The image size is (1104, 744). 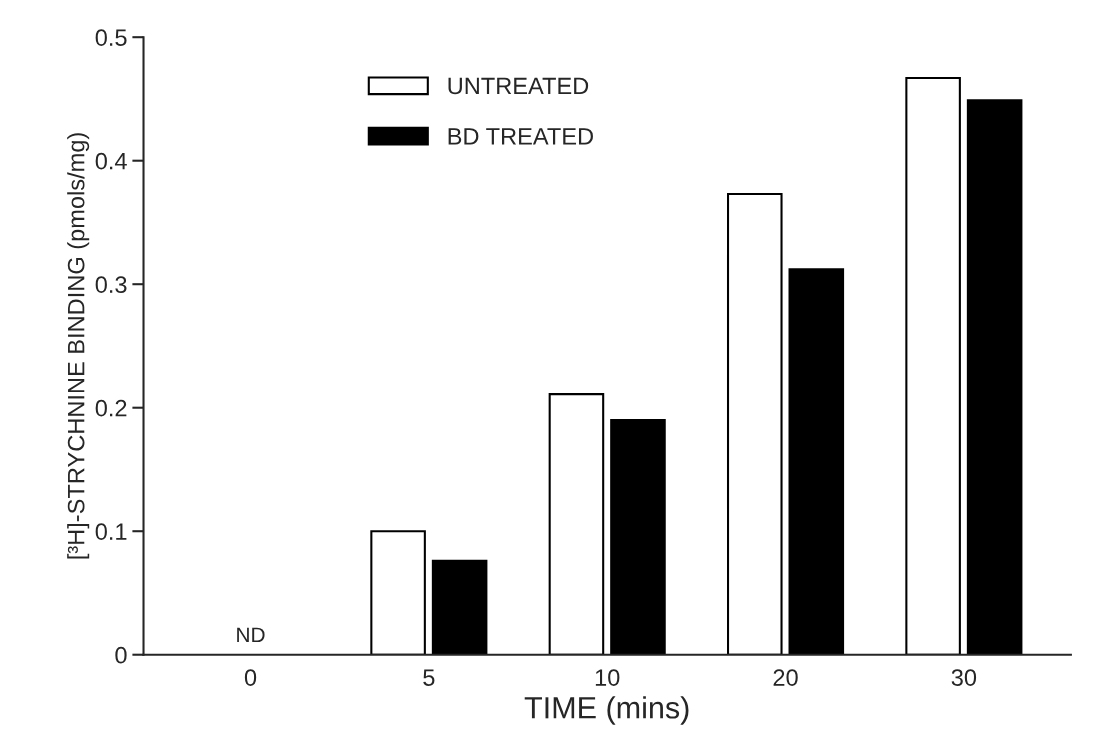 What do you see at coordinates (251, 635) in the screenshot?
I see `annotation: ND` at bounding box center [251, 635].